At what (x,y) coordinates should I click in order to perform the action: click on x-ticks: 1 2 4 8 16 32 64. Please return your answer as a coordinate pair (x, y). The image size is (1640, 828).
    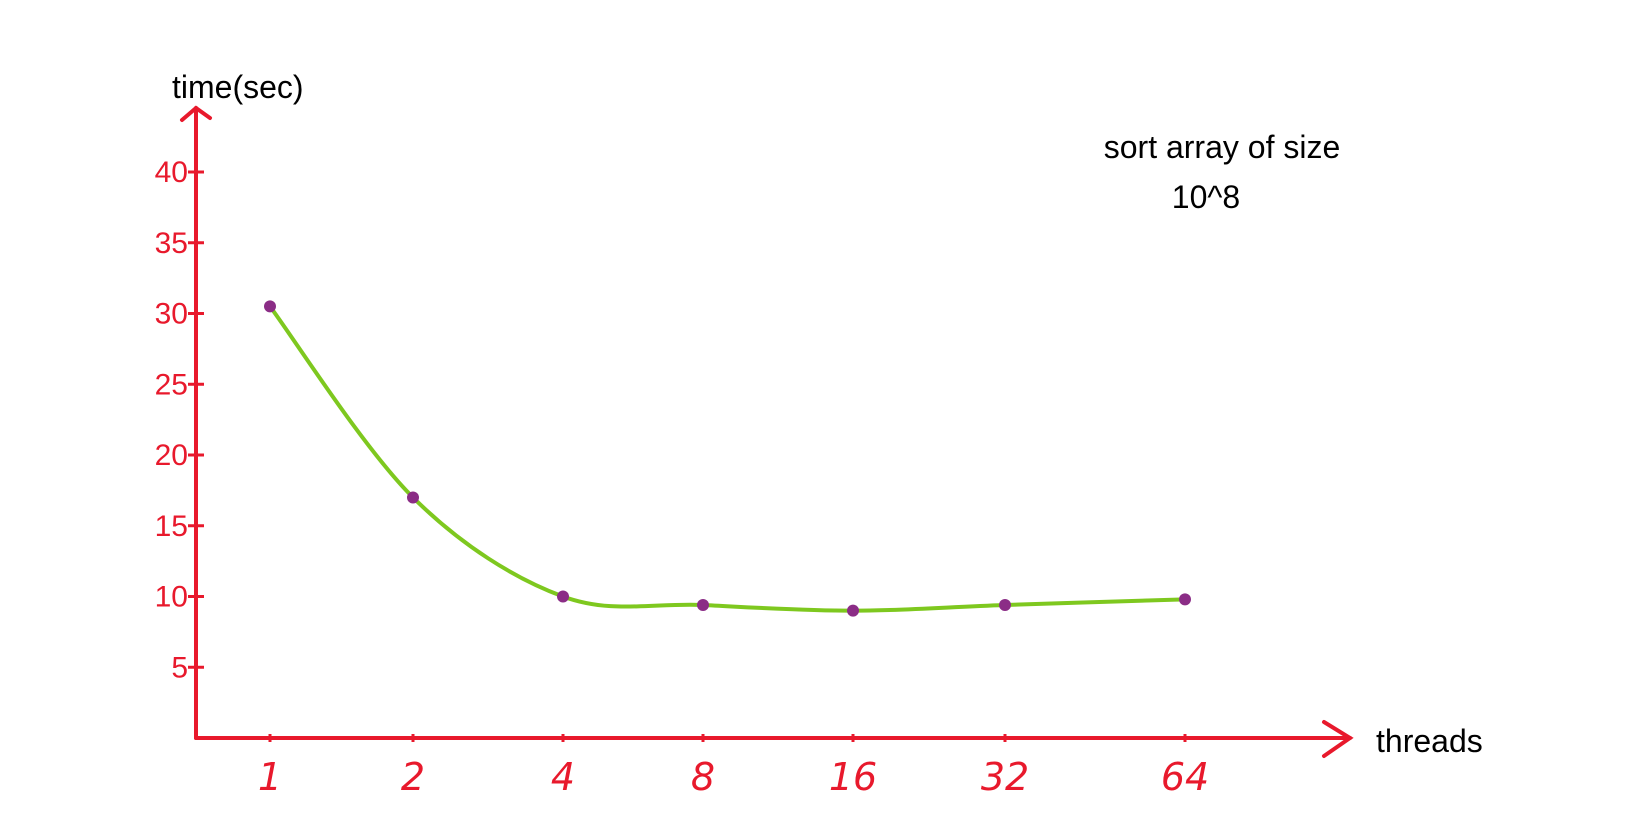
    Looking at the image, I should click on (733, 766).